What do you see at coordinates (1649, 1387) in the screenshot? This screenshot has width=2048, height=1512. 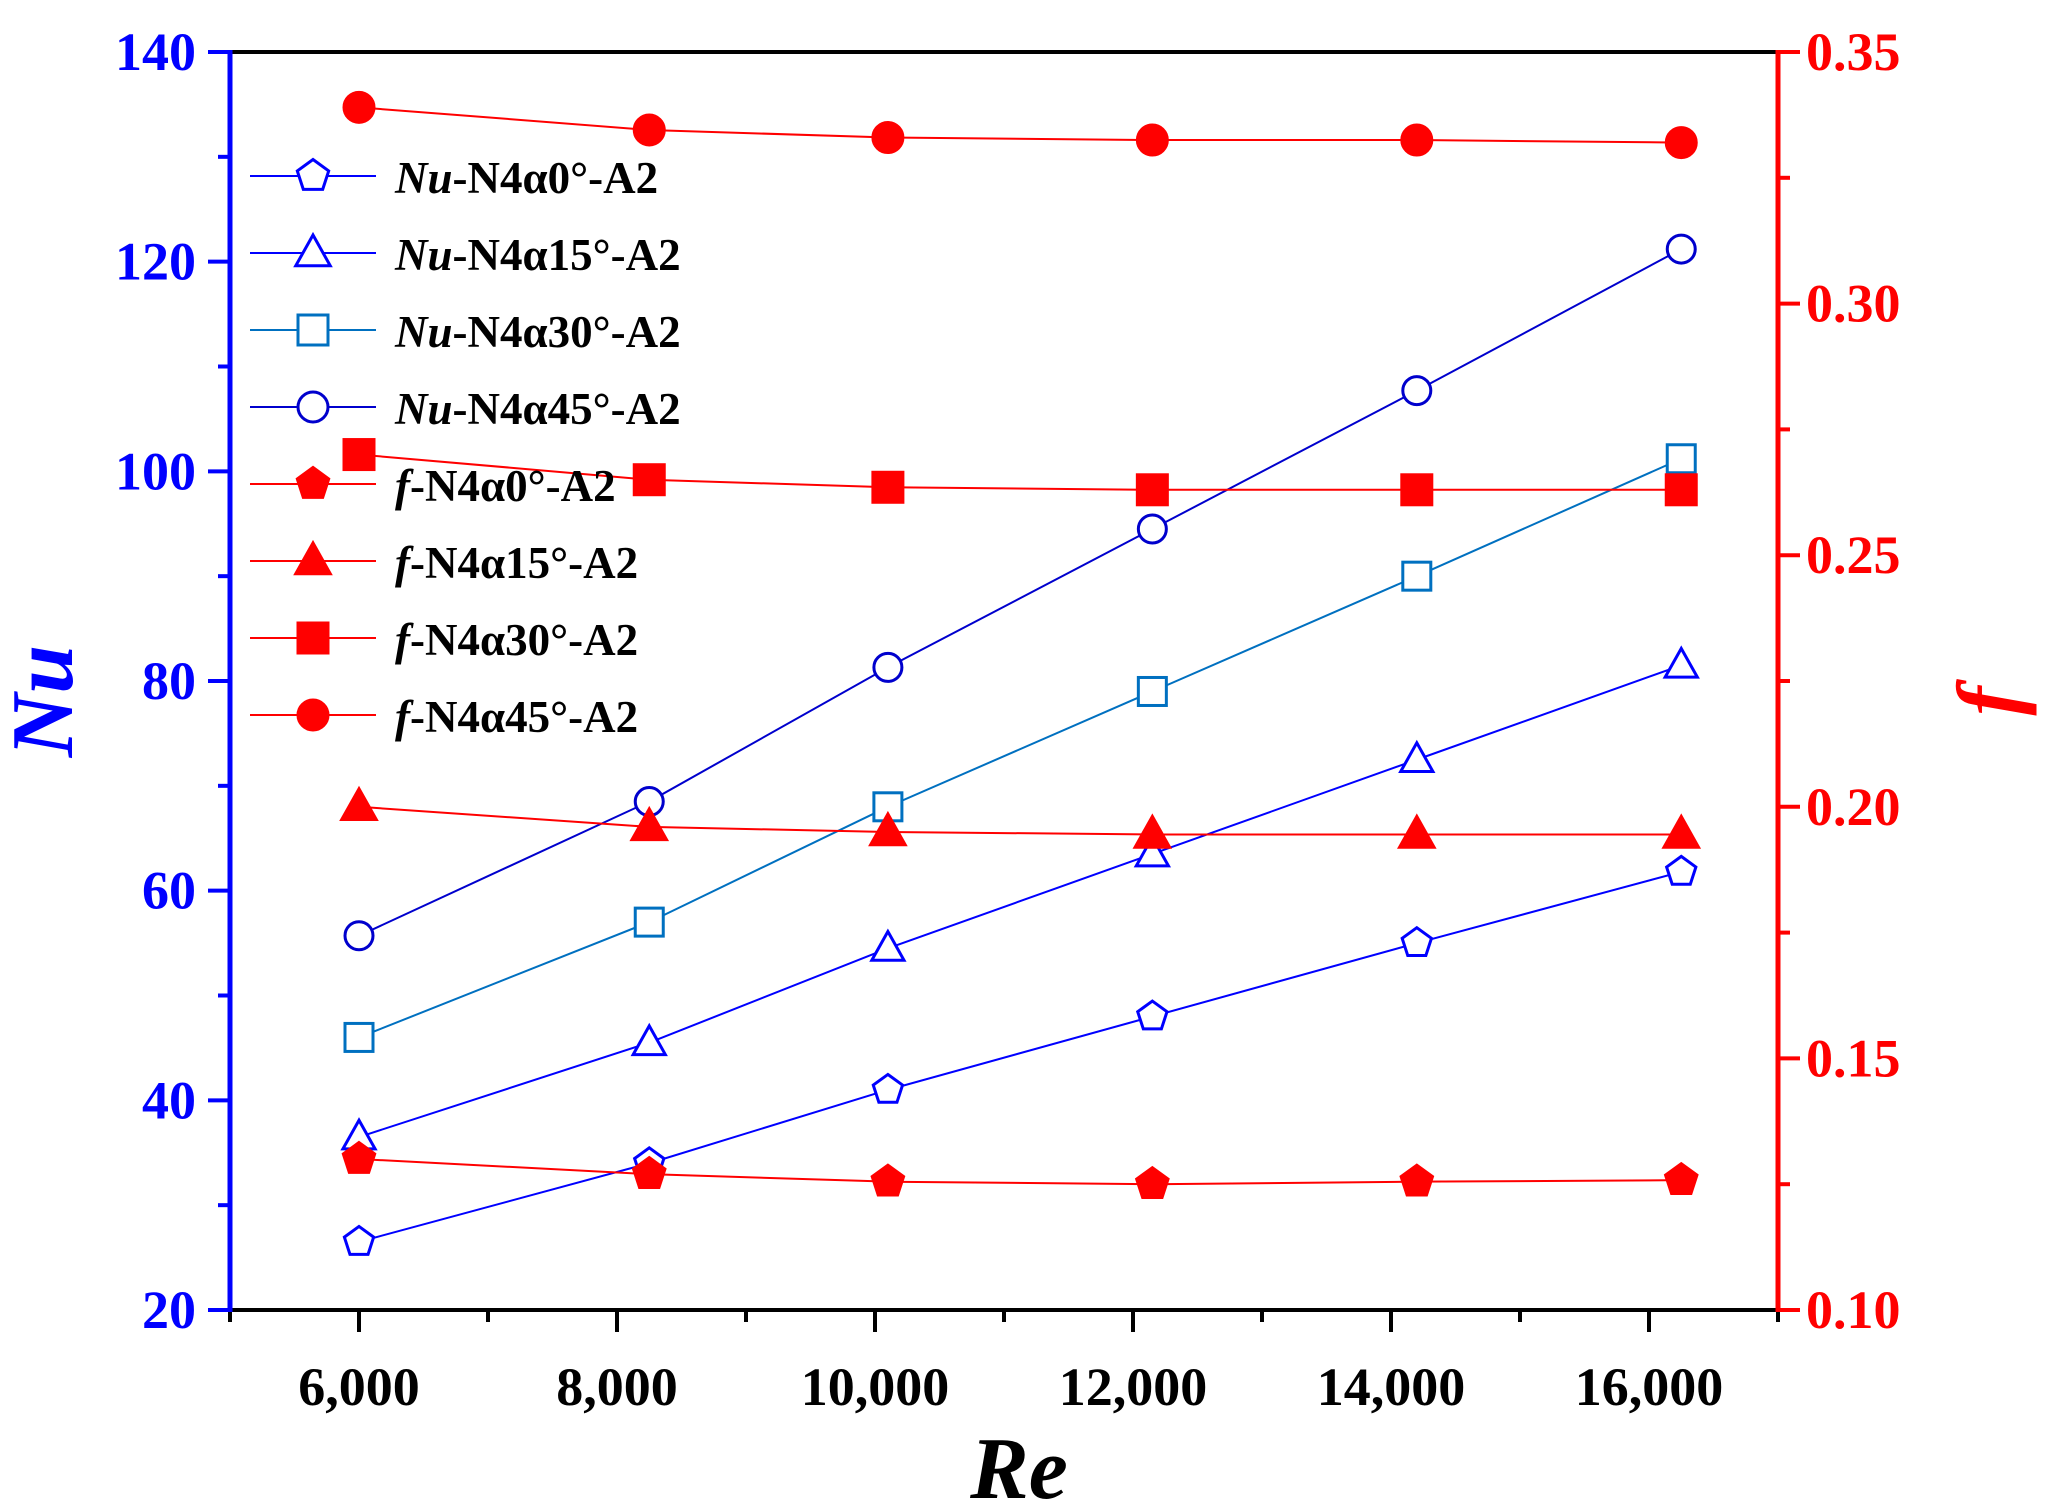 I see `x-tick-label: 16,000` at bounding box center [1649, 1387].